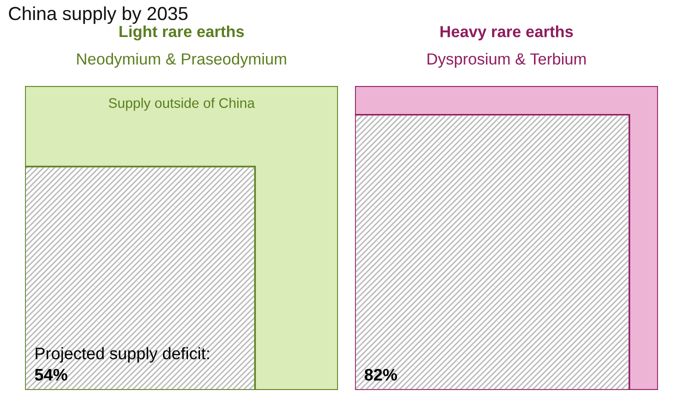 The image size is (700, 394). Describe the element at coordinates (381, 374) in the screenshot. I see `data-label: 82%` at that location.